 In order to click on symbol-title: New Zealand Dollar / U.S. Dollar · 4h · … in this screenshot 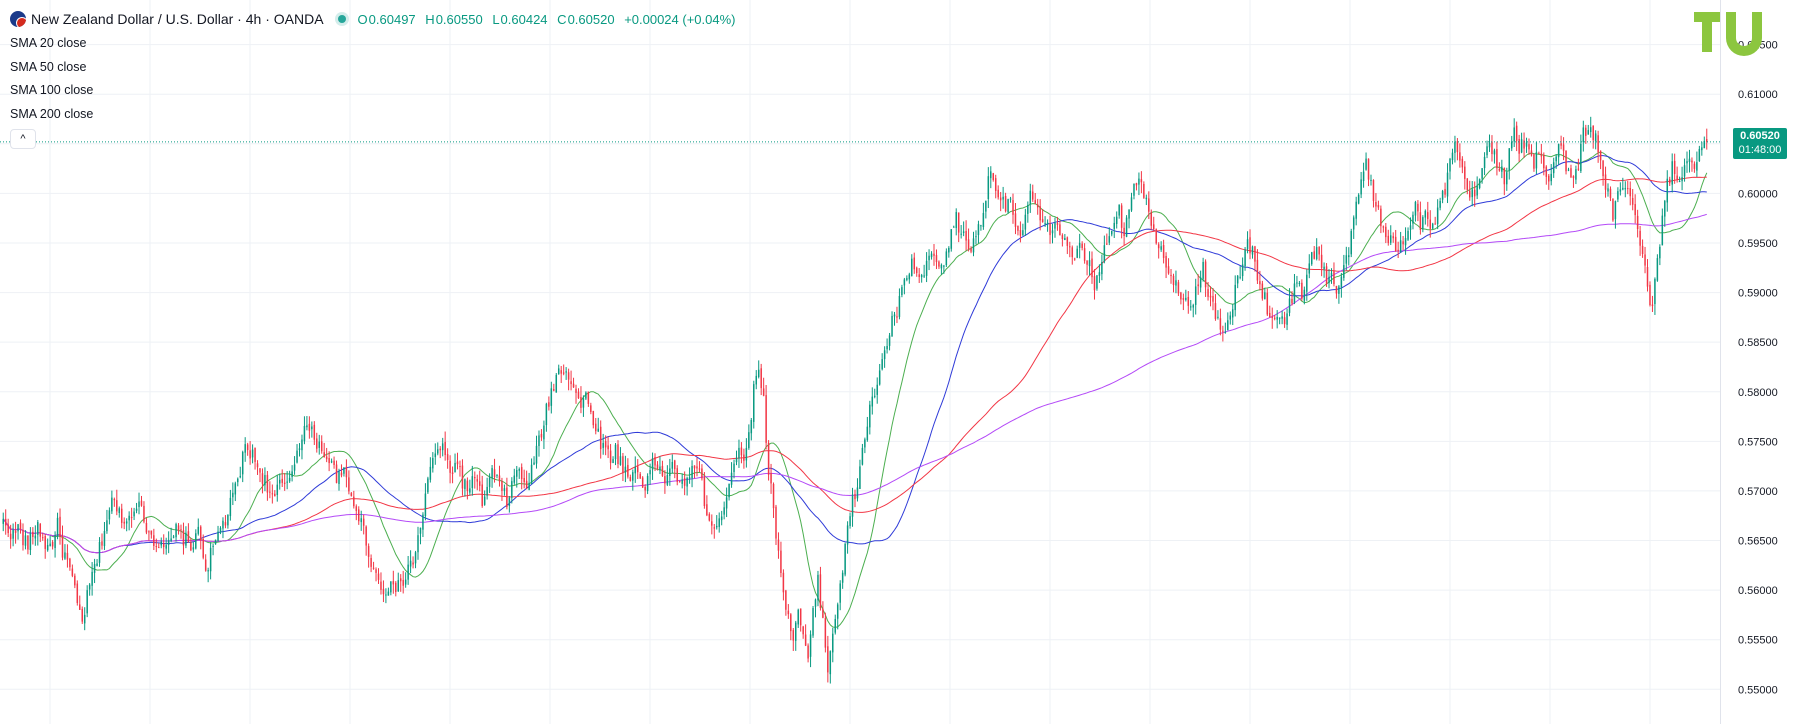, I will do `click(177, 19)`.